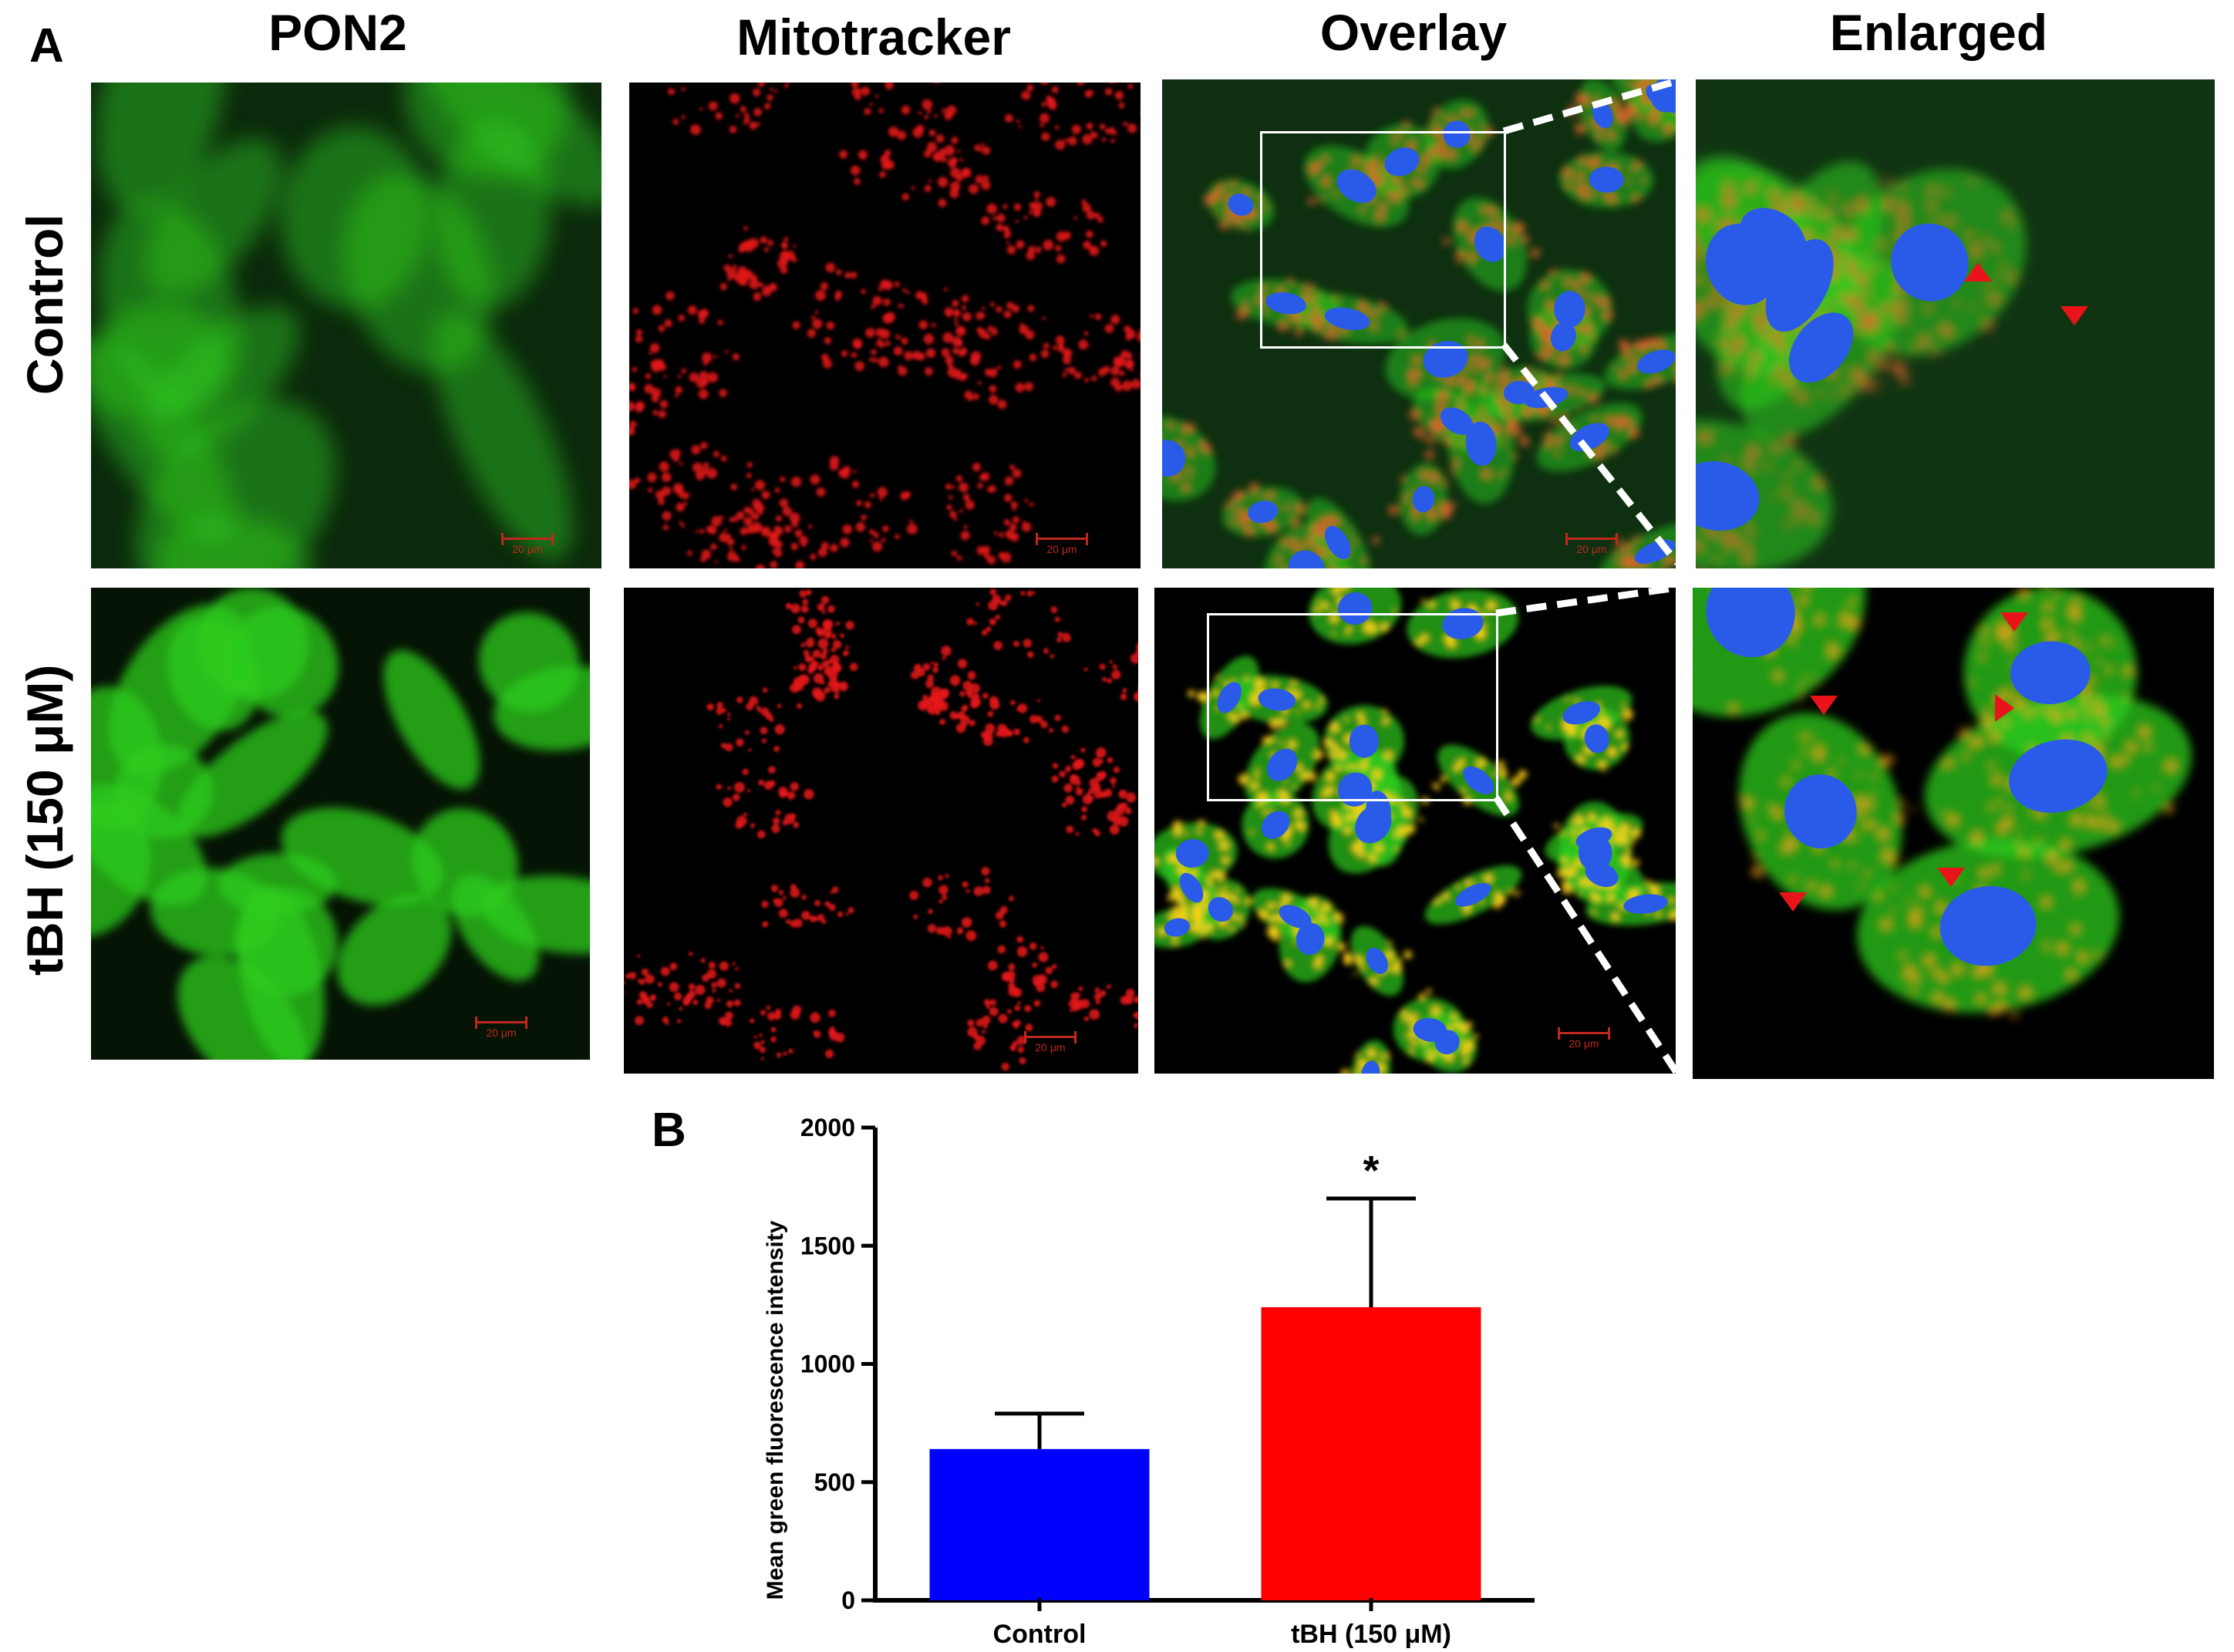  What do you see at coordinates (775, 1410) in the screenshot?
I see `y-axis-label: Mean green fluorescence intensity` at bounding box center [775, 1410].